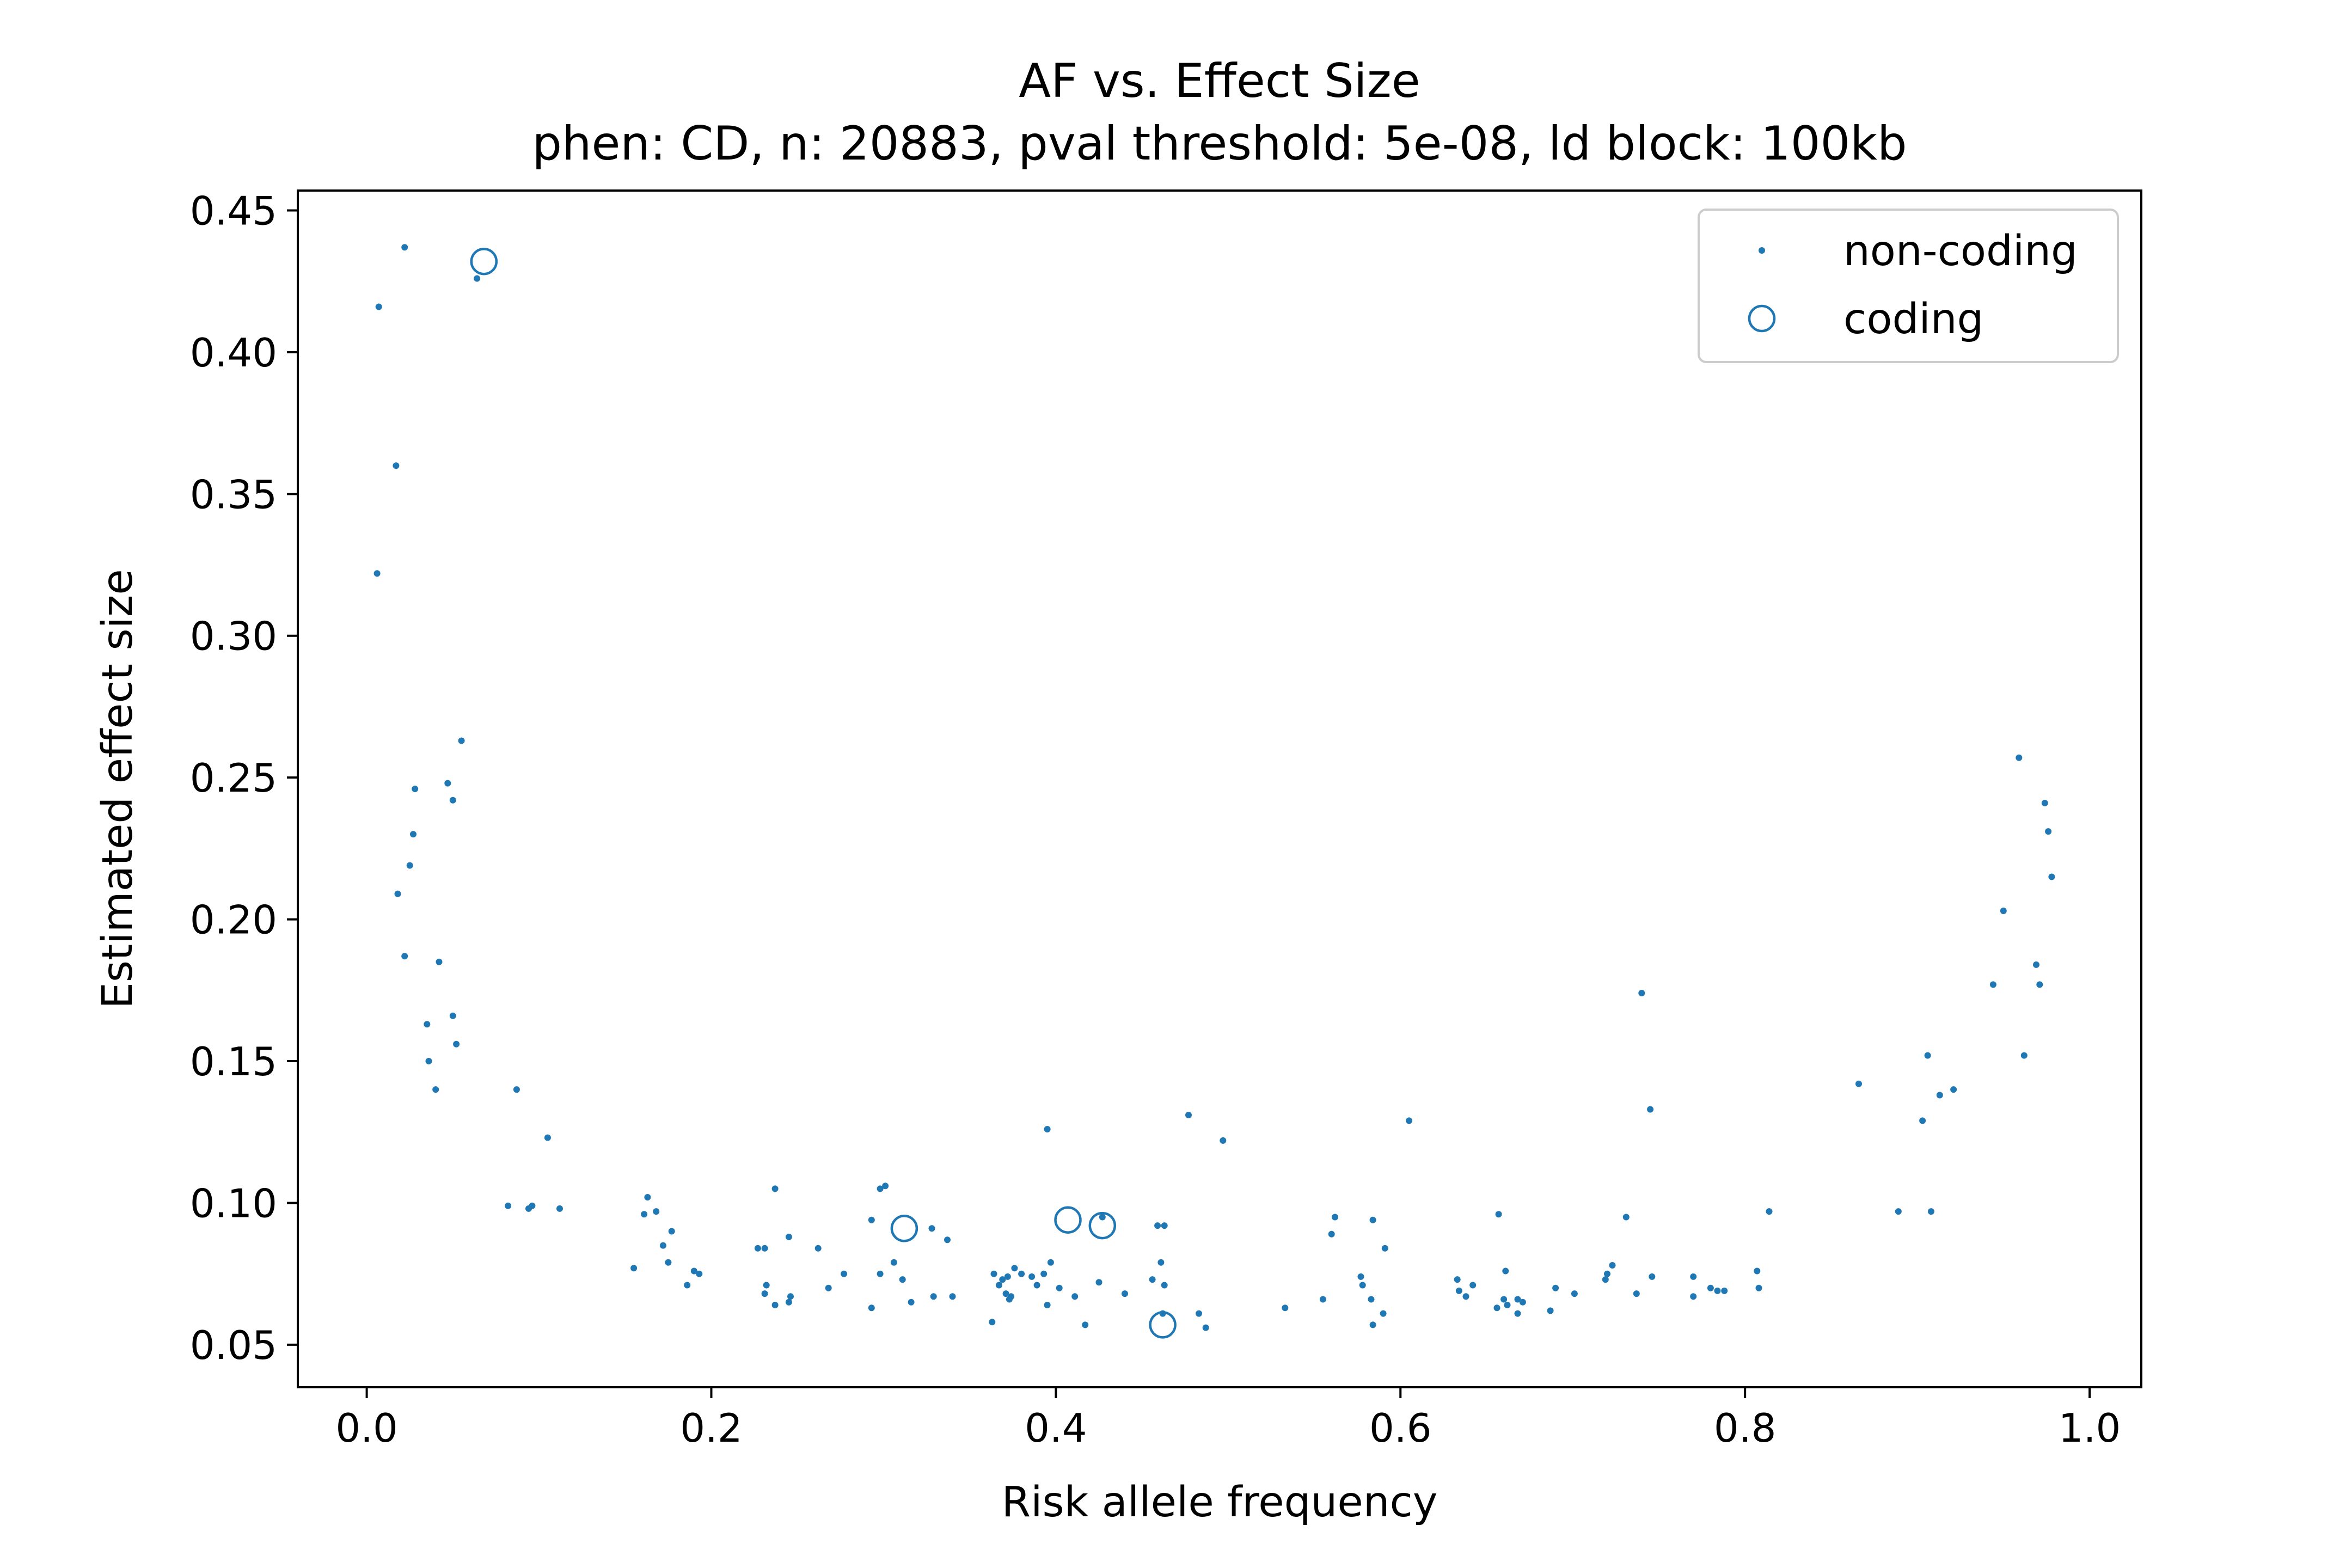 The width and height of the screenshot is (2352, 1568). Describe the element at coordinates (1745, 1428) in the screenshot. I see `x-tick-label: 0.8` at that location.